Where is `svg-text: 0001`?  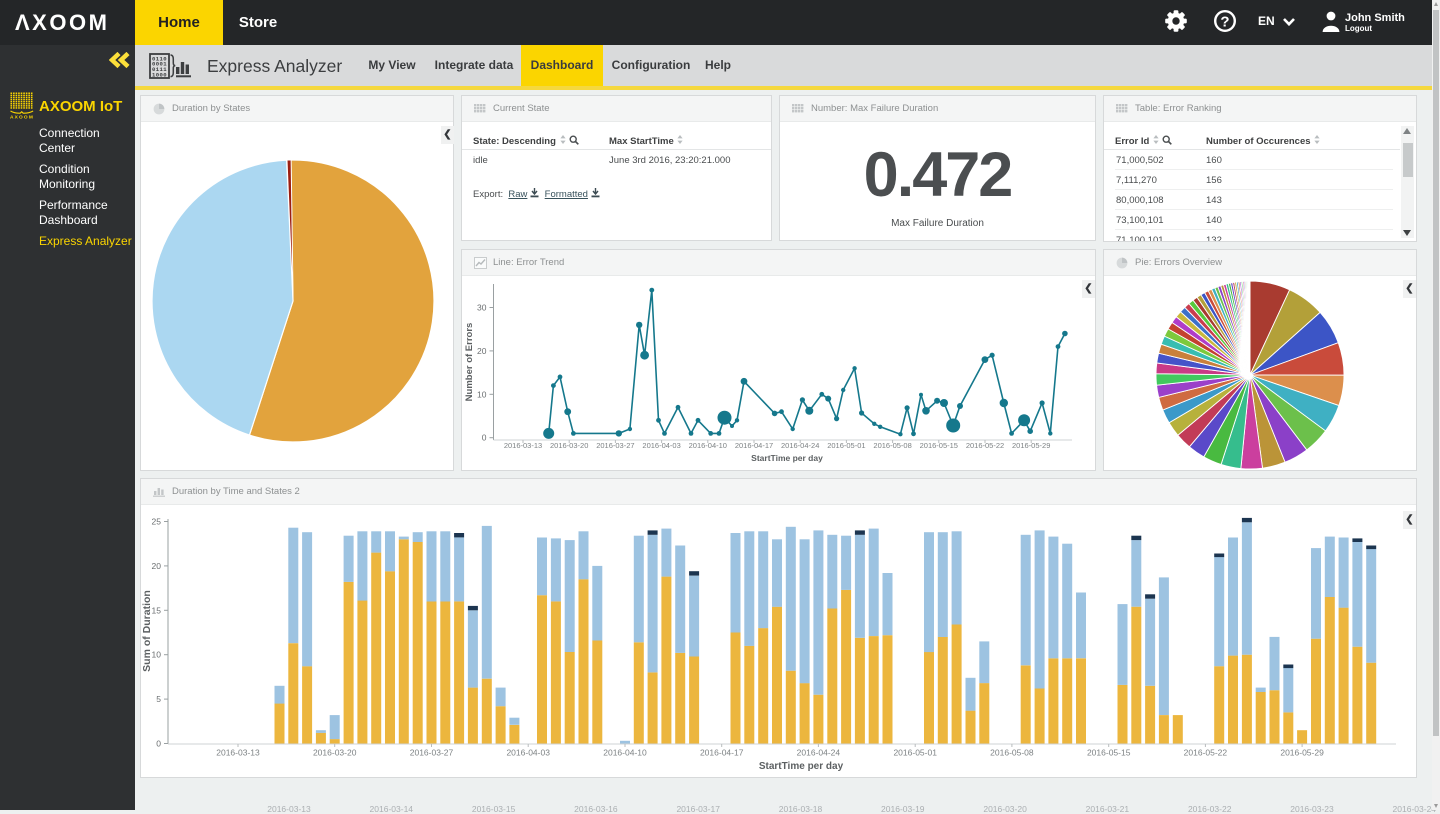
svg-text: 0001 is located at coordinates (159, 64).